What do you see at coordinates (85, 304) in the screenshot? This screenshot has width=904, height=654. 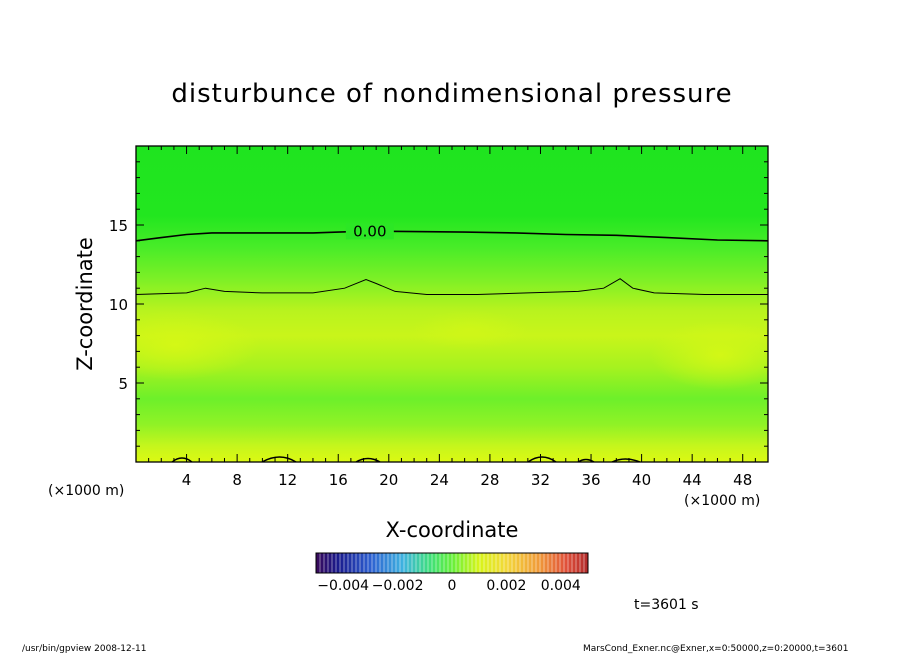 I see `y-axis-label: Z-coordinate` at bounding box center [85, 304].